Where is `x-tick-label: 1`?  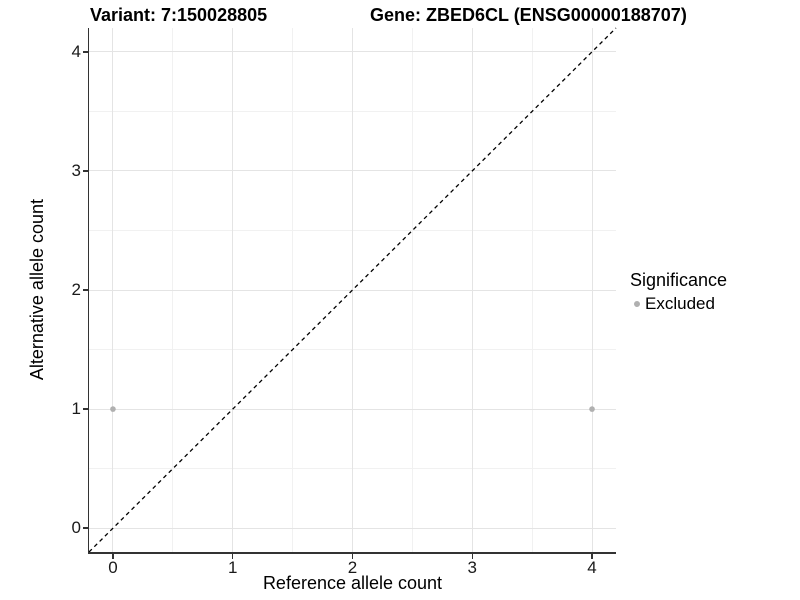
x-tick-label: 1 is located at coordinates (232, 567).